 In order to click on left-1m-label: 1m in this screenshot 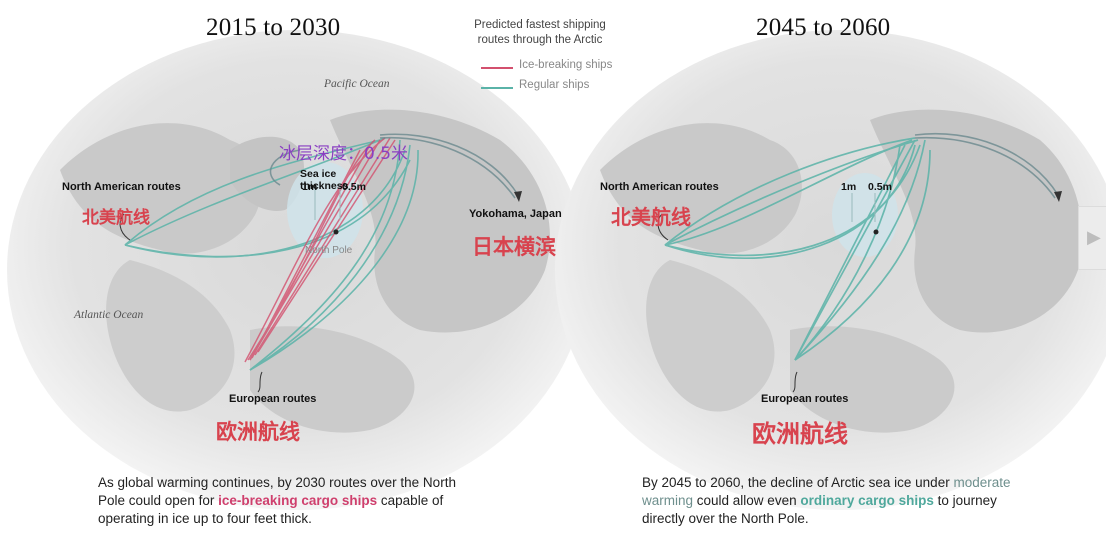, I will do `click(310, 187)`.